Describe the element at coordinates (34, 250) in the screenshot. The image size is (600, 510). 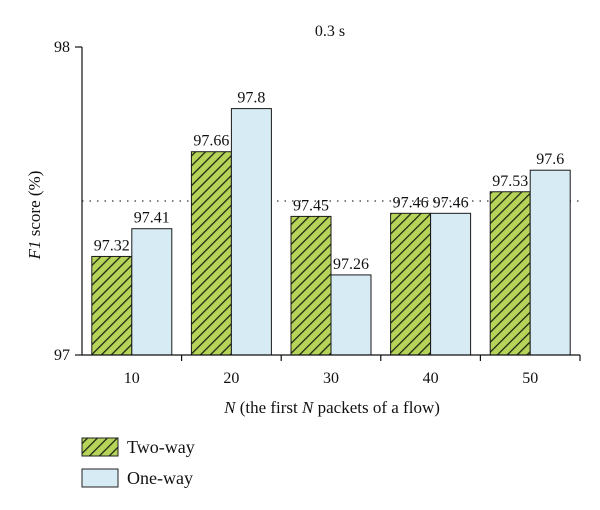
I see `y-axis-label-italic: F1` at that location.